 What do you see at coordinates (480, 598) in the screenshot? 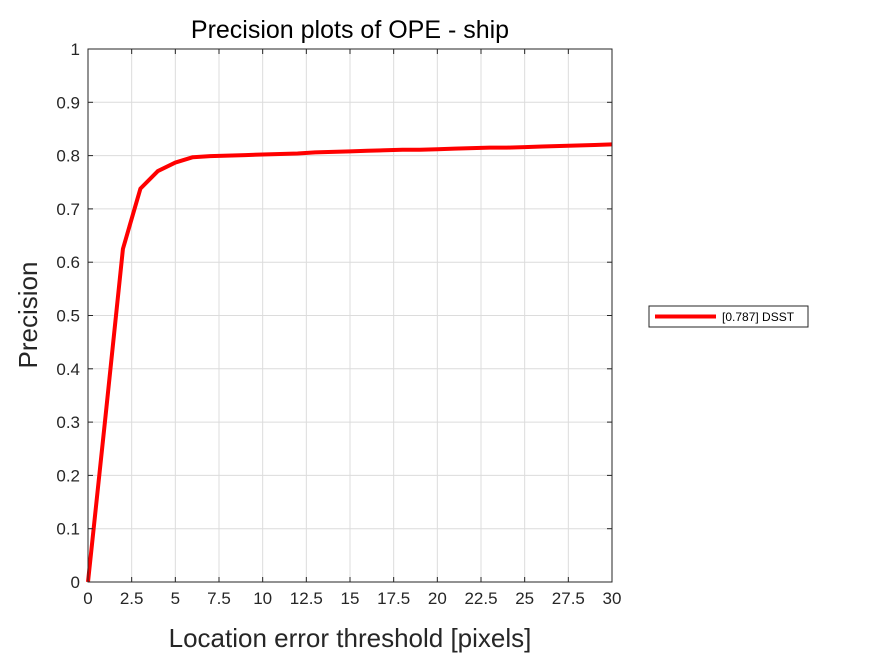
I see `x-tick-label: 22.5` at bounding box center [480, 598].